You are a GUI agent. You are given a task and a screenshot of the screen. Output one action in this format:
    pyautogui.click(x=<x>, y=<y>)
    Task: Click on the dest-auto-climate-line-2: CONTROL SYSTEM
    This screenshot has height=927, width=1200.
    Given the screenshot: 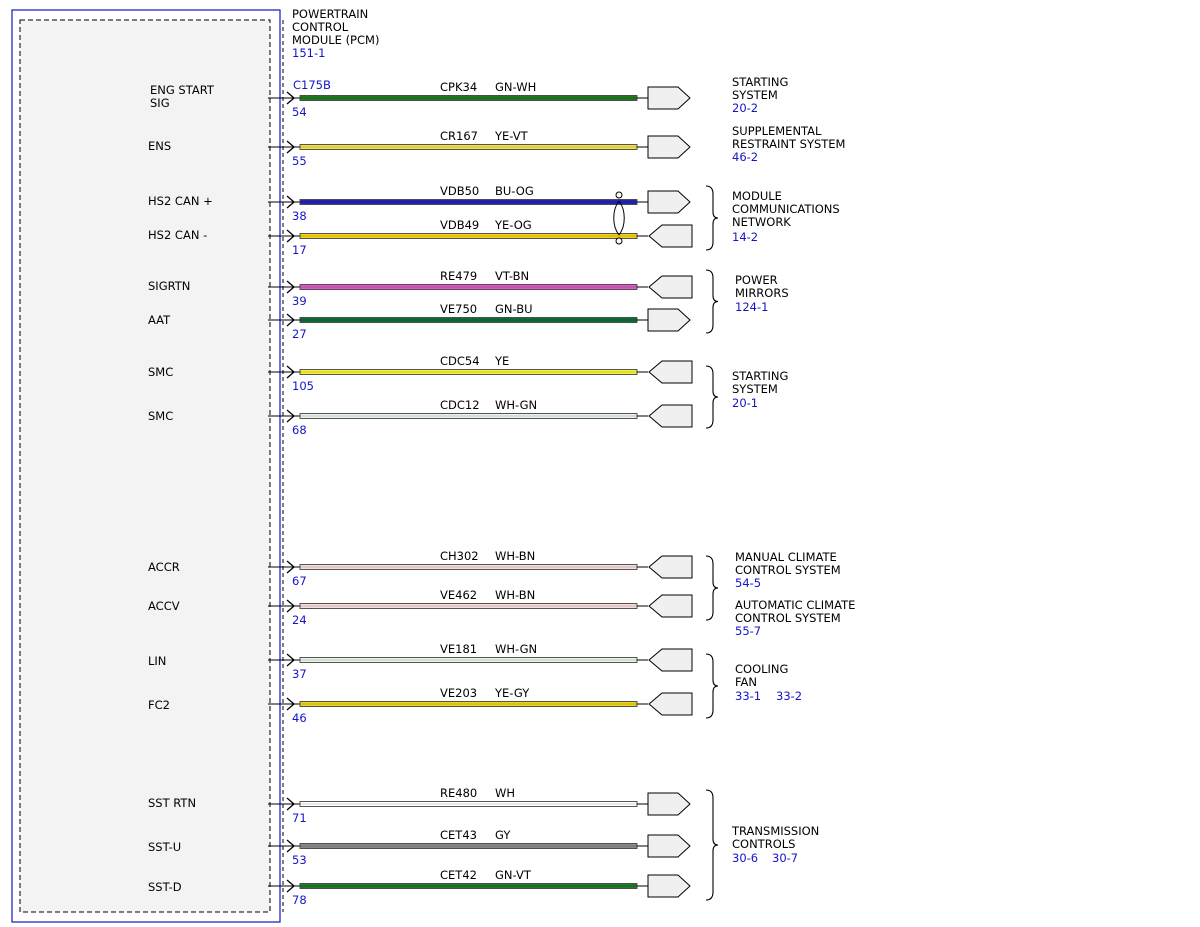 What is the action you would take?
    pyautogui.click(x=788, y=618)
    